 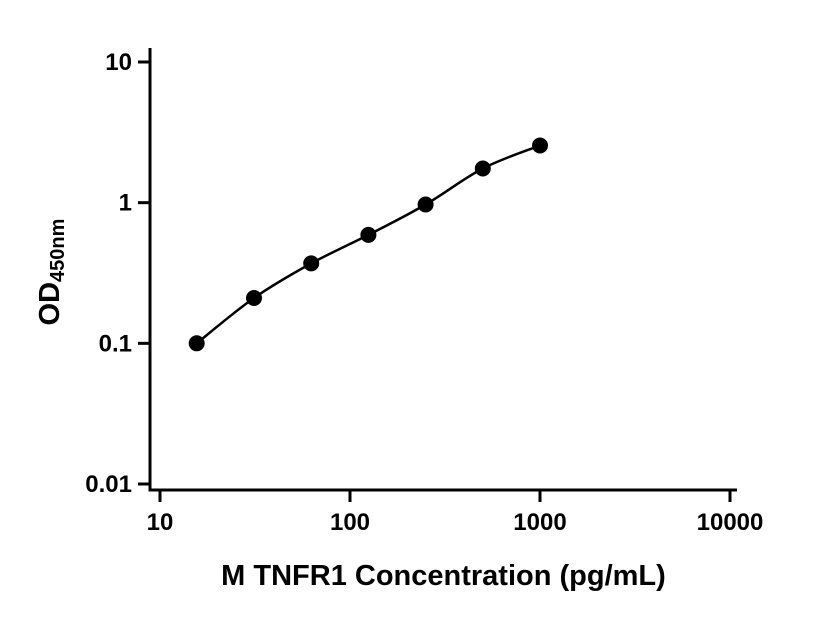 I want to click on x-axis-title: M TNFR1 Concentration (pg/mL), so click(x=443, y=576).